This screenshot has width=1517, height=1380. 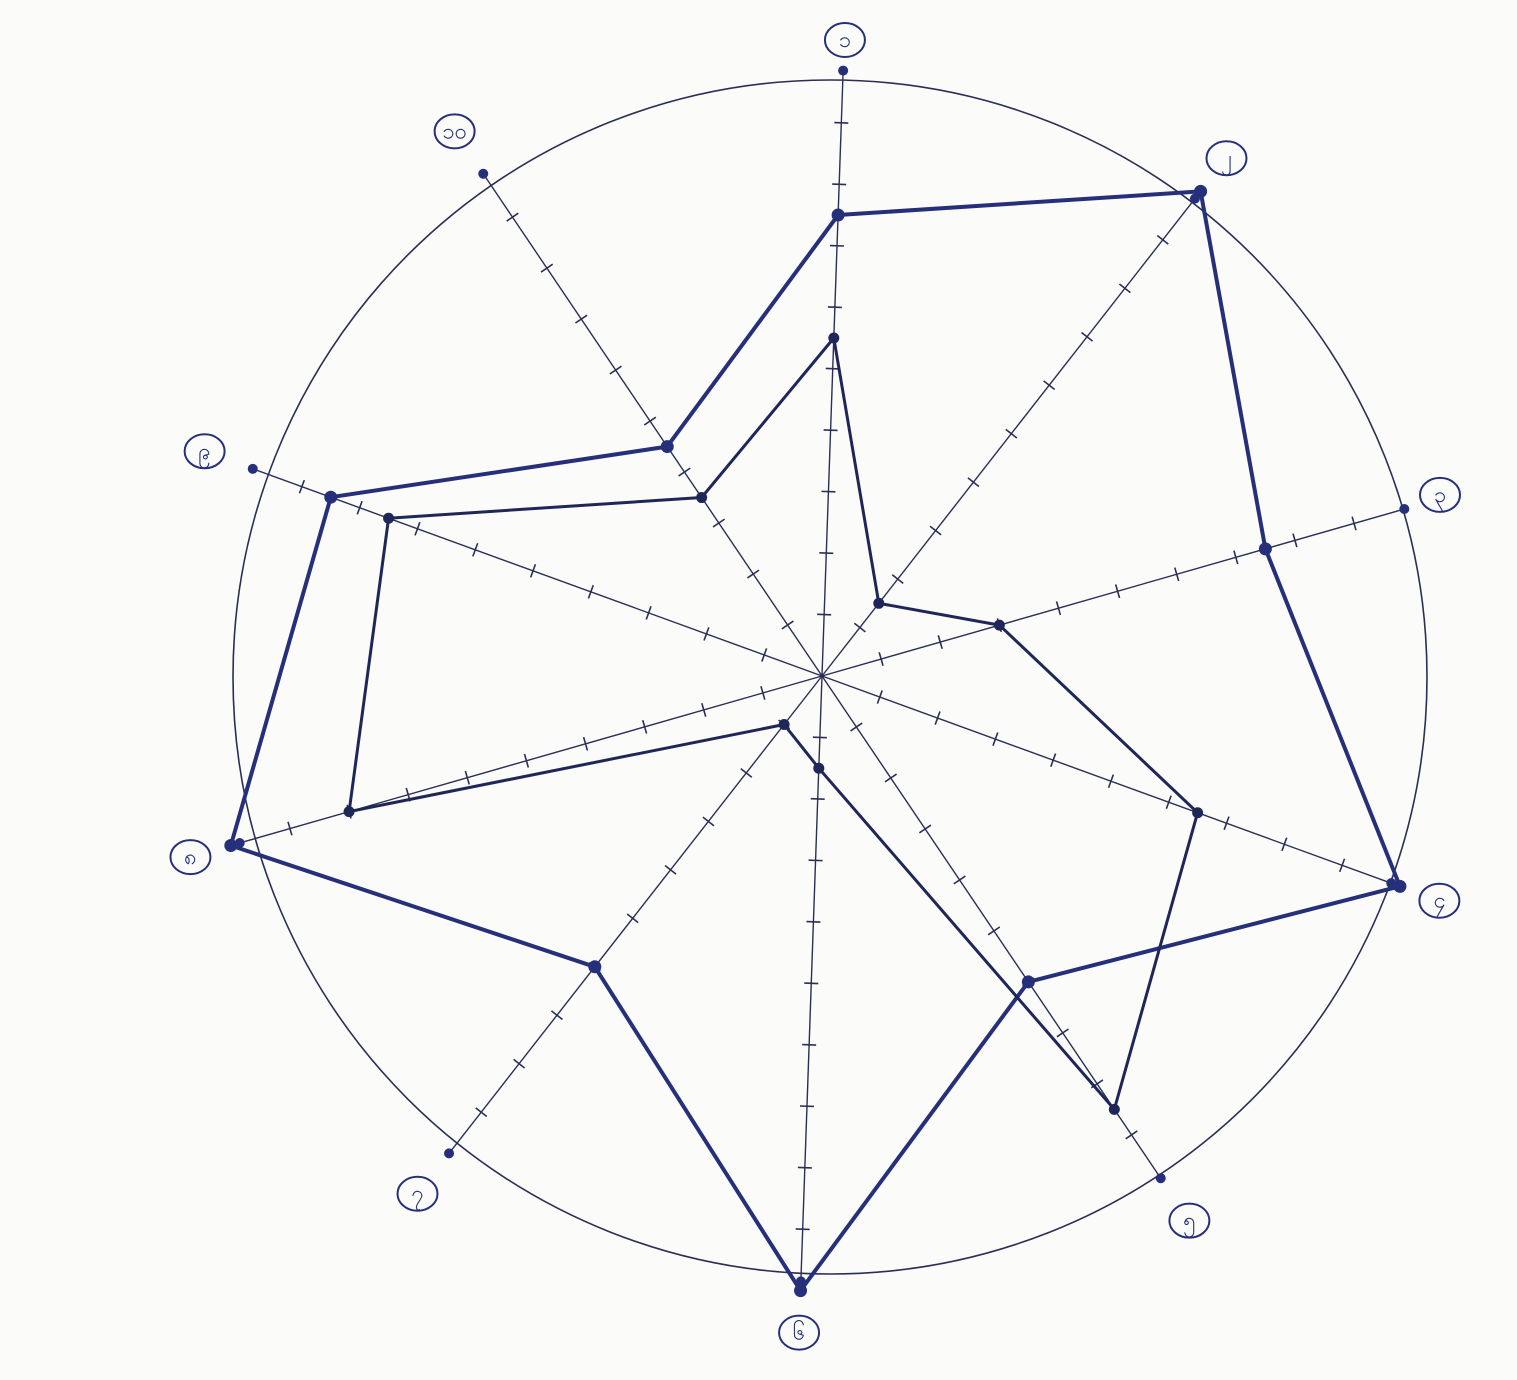 I want to click on axis-label-10: ၁၀, so click(x=454, y=131).